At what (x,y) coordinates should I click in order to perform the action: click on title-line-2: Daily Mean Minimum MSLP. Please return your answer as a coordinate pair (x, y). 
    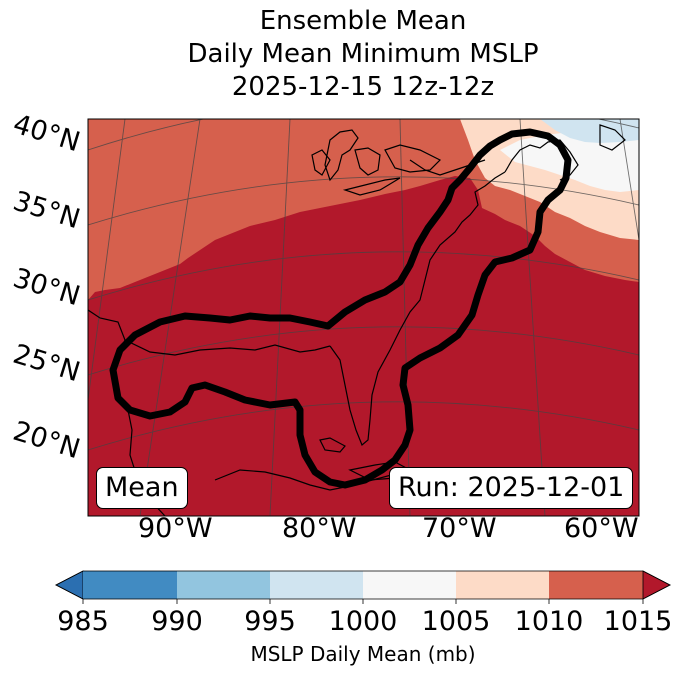
    Looking at the image, I should click on (363, 54).